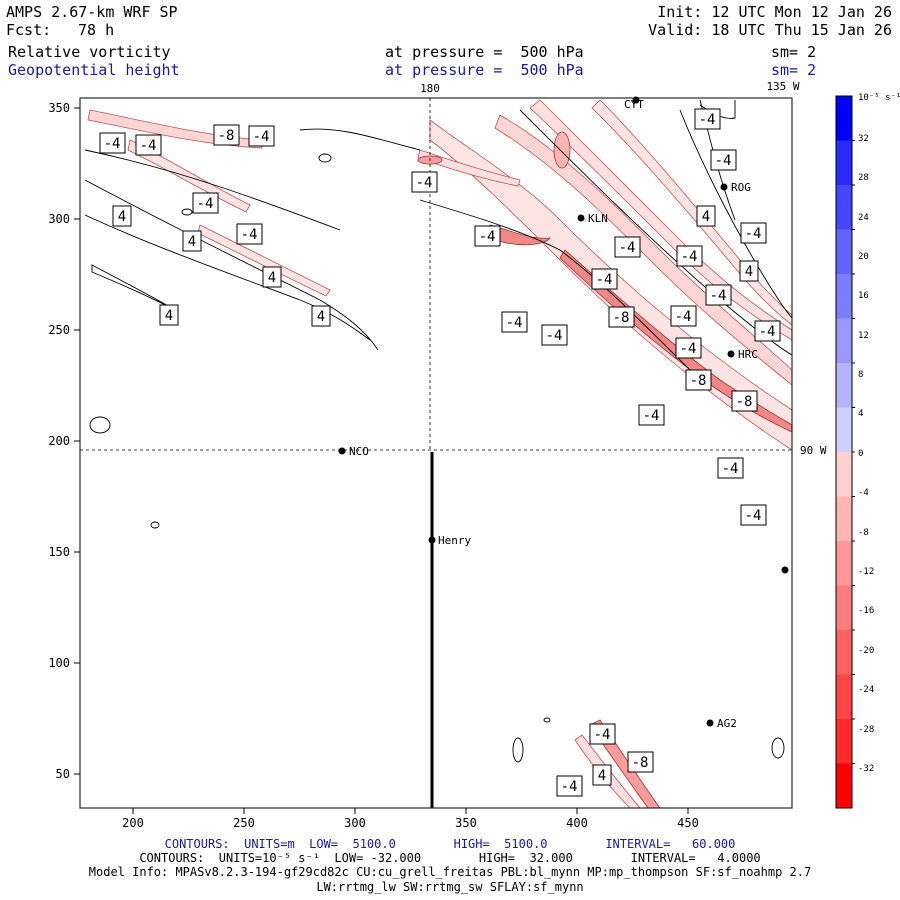  I want to click on station-label-hrc: HRC, so click(748, 354).